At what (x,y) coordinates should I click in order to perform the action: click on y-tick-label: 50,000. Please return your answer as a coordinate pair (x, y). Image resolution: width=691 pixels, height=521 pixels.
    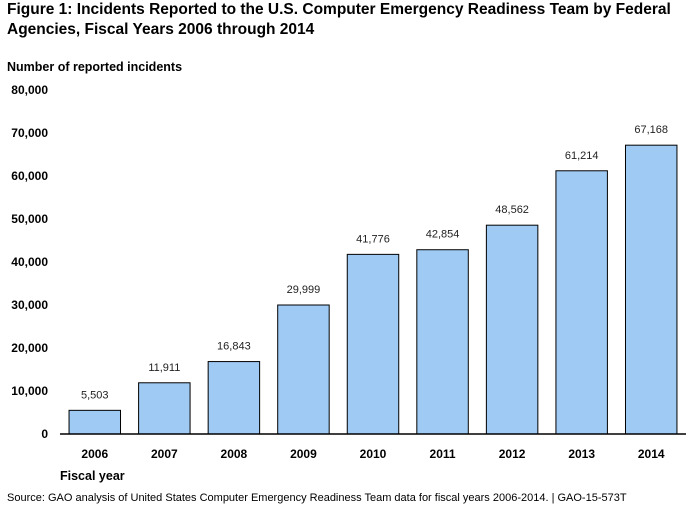
    Looking at the image, I should click on (29, 219).